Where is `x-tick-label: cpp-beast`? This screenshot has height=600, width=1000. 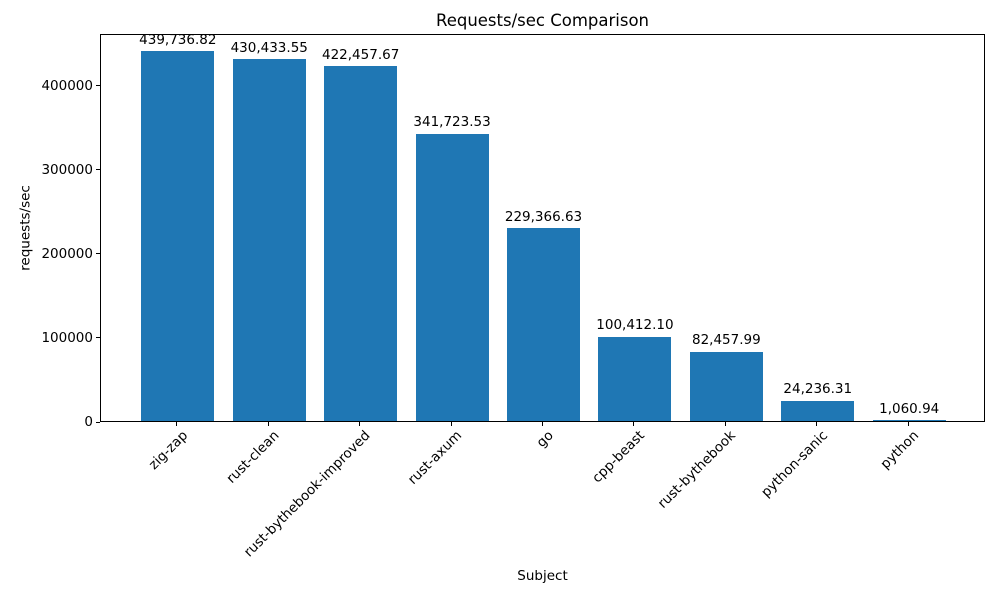
x-tick-label: cpp-beast is located at coordinates (618, 457).